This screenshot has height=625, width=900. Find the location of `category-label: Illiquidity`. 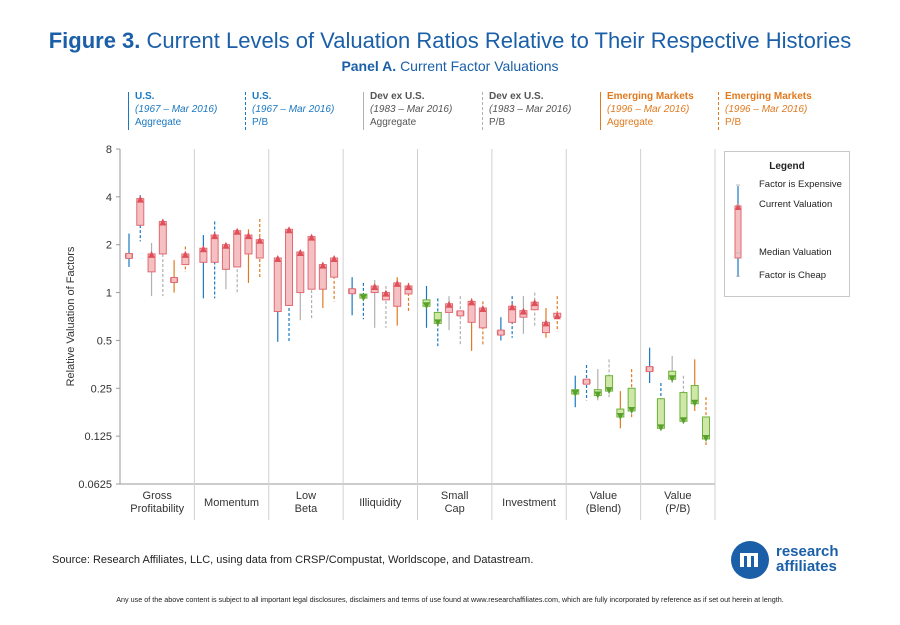

category-label: Illiquidity is located at coordinates (380, 503).